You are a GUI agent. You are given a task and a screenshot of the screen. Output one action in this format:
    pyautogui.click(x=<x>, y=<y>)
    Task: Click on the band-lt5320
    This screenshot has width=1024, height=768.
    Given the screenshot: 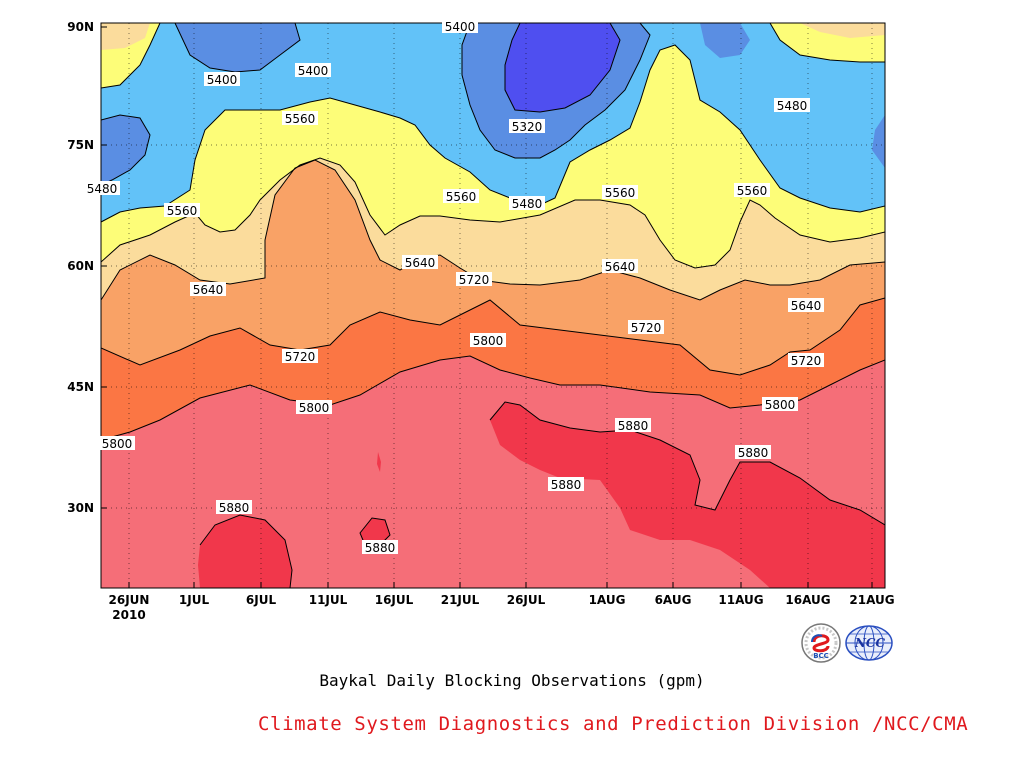 What is the action you would take?
    pyautogui.click(x=562, y=67)
    